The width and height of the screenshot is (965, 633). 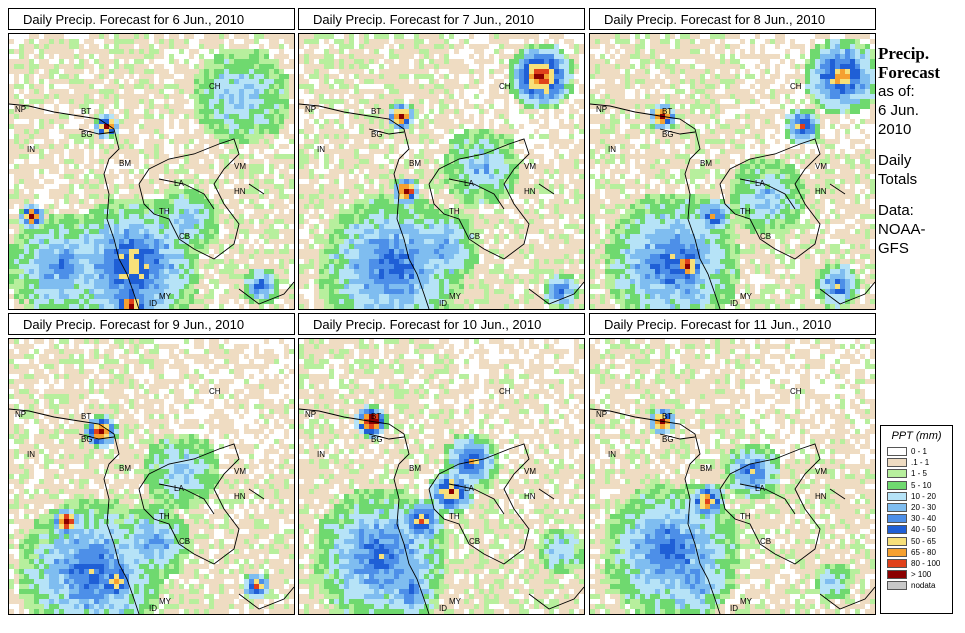 I want to click on legend-item: .1 - 1, so click(x=916, y=462).